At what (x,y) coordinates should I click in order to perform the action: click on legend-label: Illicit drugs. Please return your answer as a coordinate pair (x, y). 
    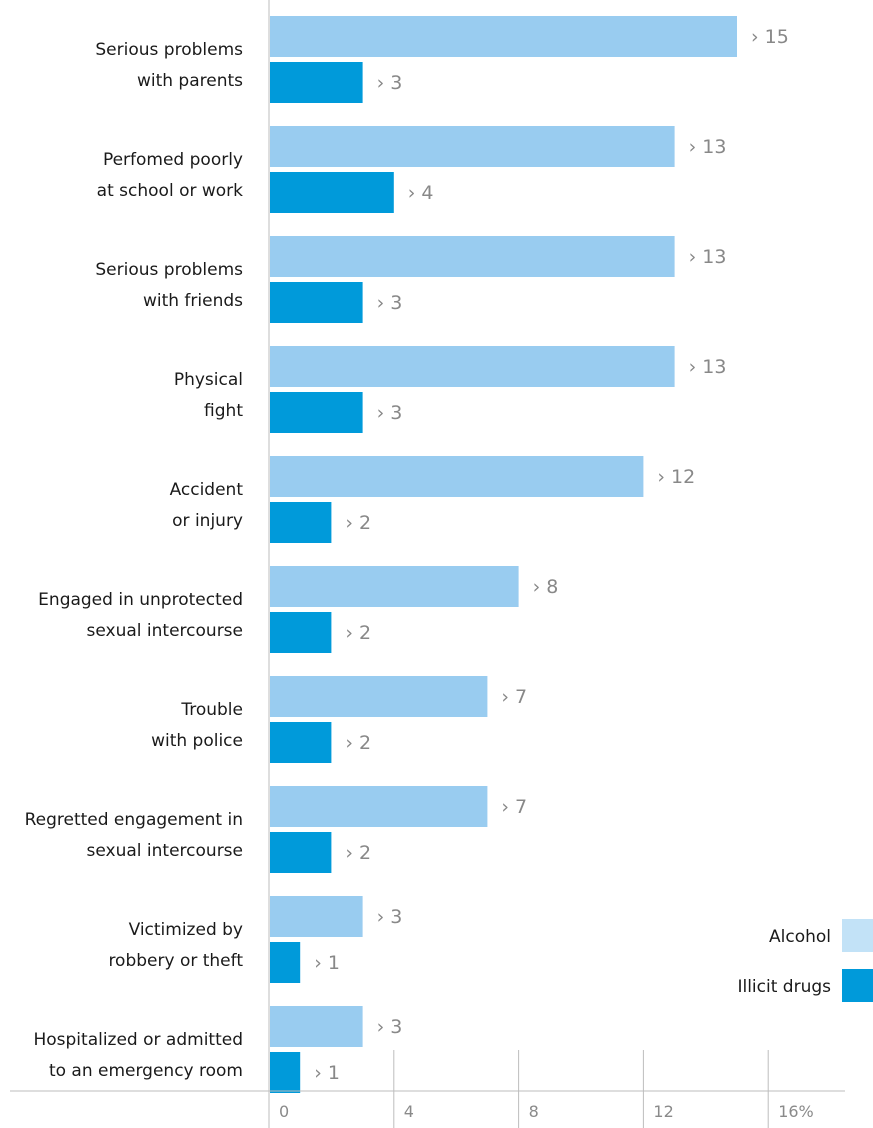
    Looking at the image, I should click on (784, 987).